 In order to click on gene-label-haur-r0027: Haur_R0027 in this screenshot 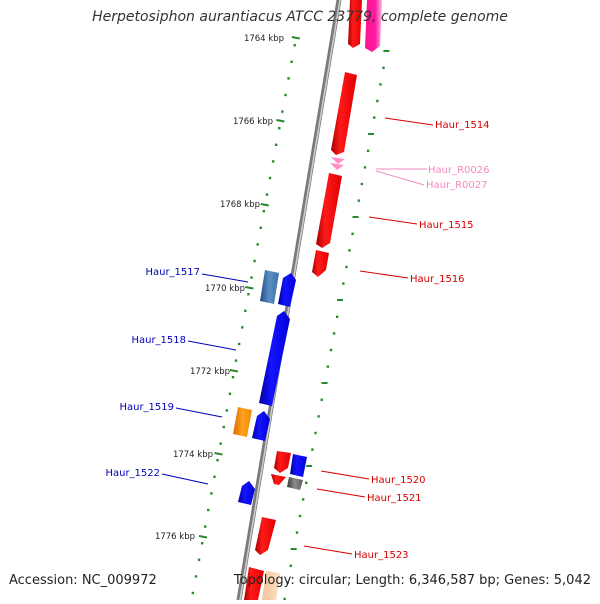, I will do `click(457, 185)`.